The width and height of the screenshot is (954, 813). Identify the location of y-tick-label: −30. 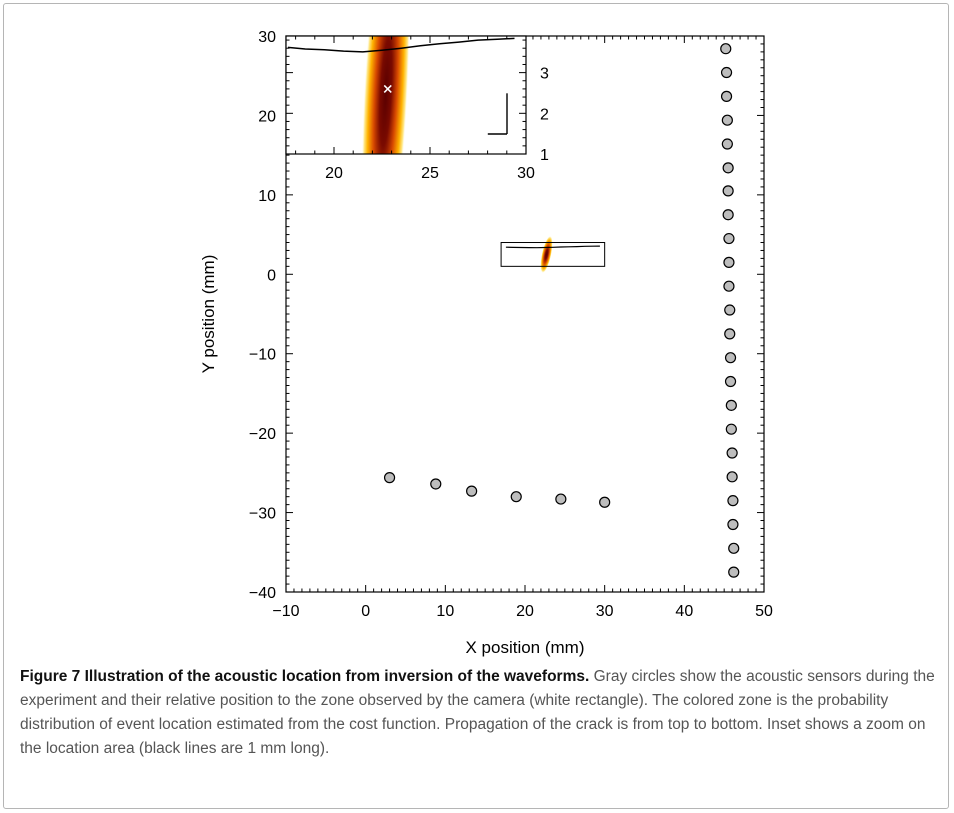
(262, 514).